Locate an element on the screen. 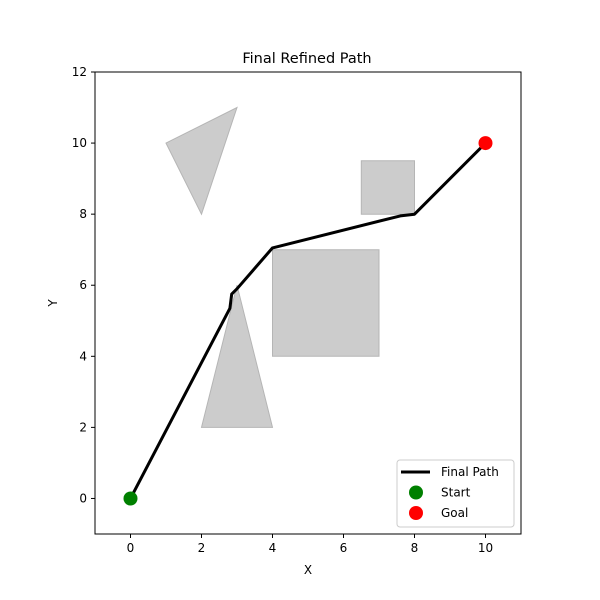 The width and height of the screenshot is (600, 600). start-marker is located at coordinates (130, 498).